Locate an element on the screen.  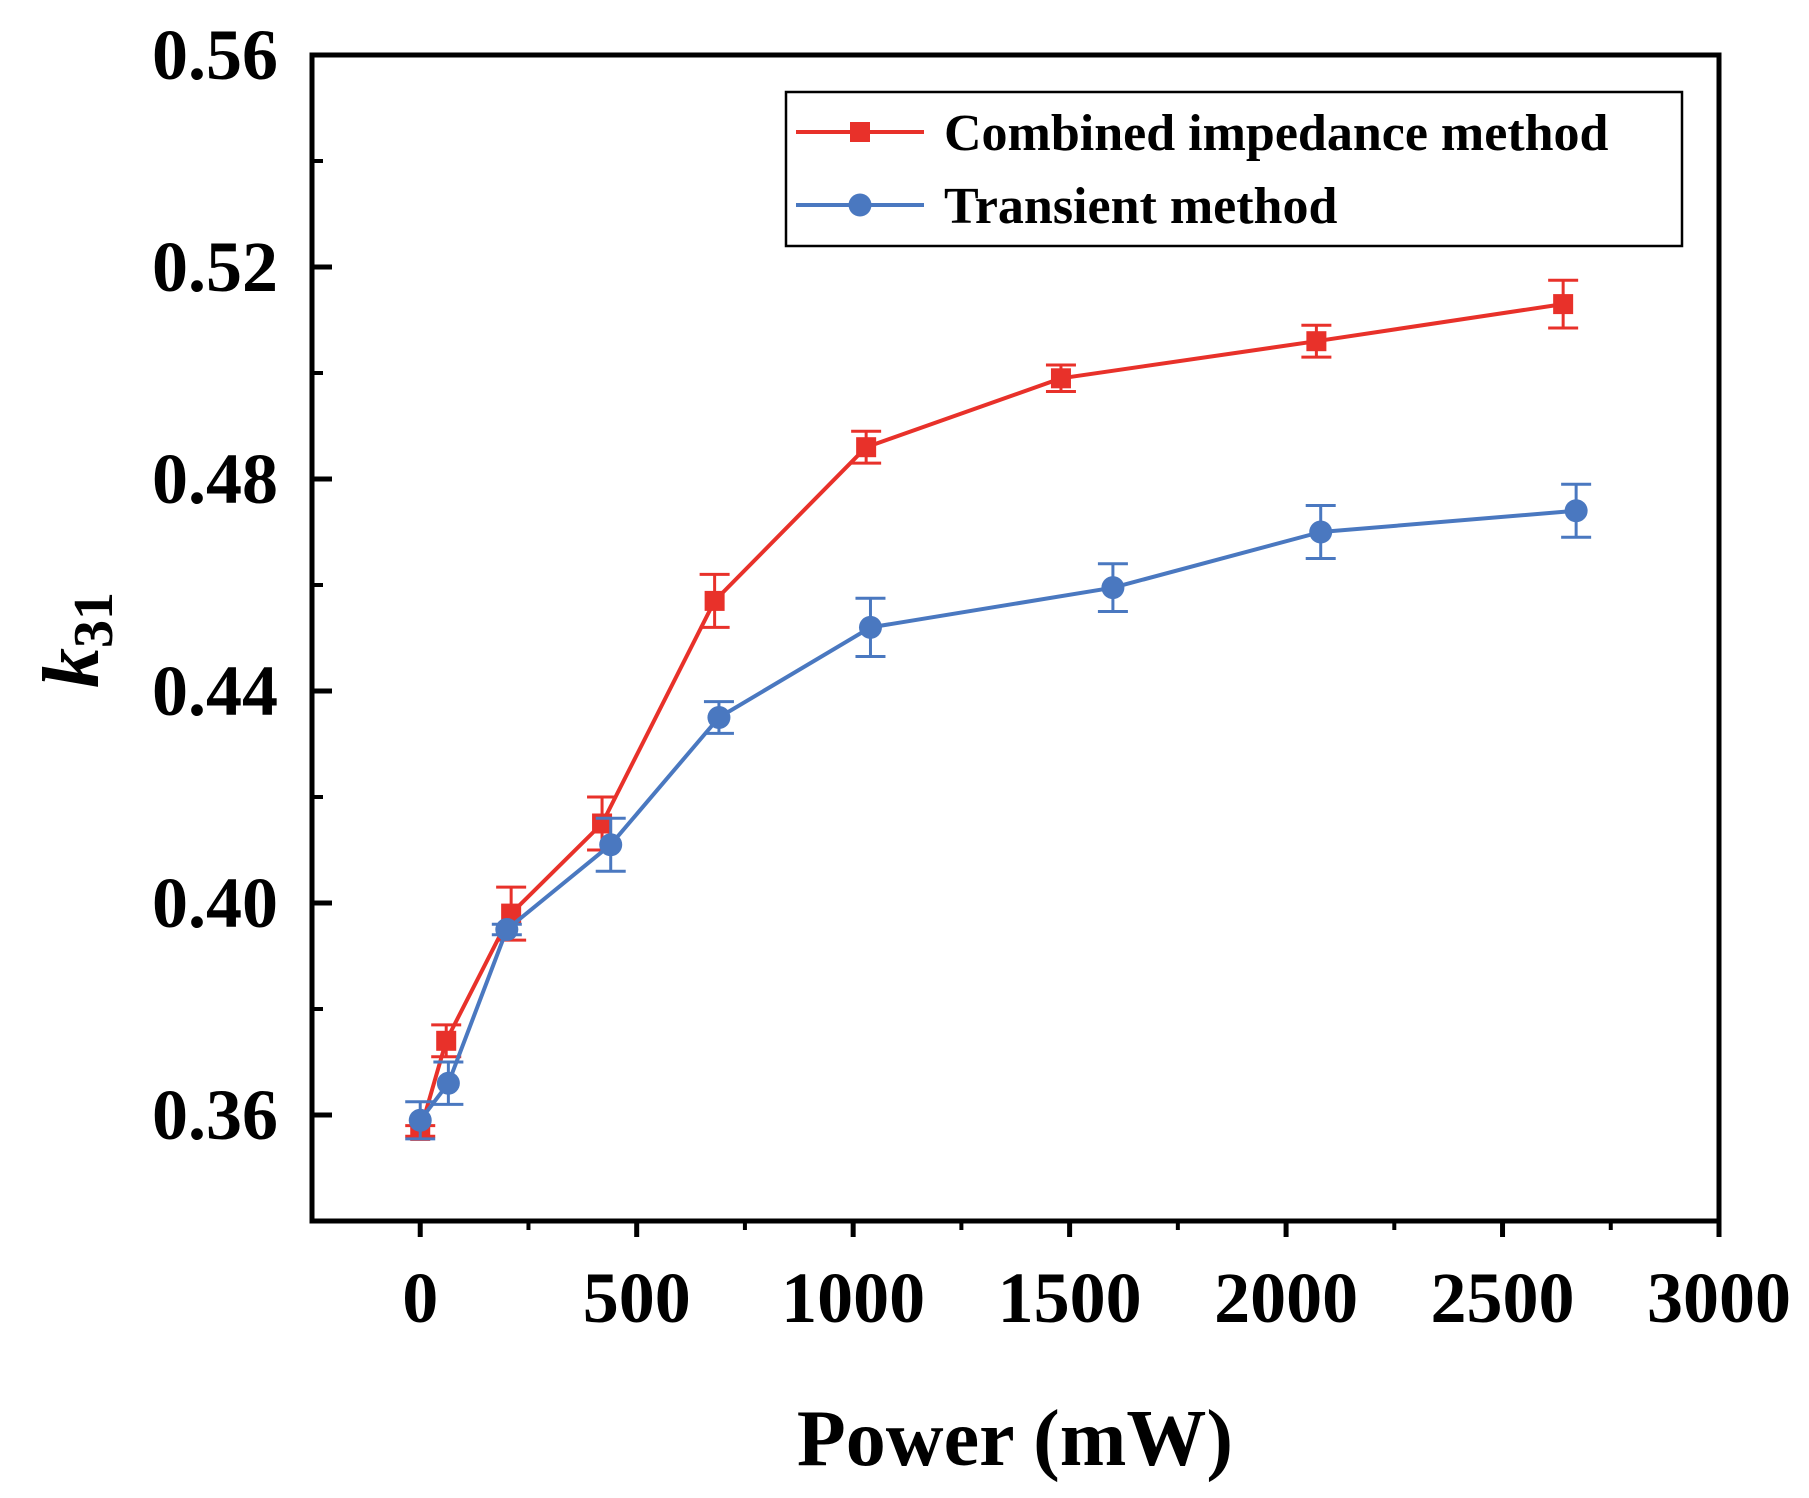
legend-box is located at coordinates (1234, 169).